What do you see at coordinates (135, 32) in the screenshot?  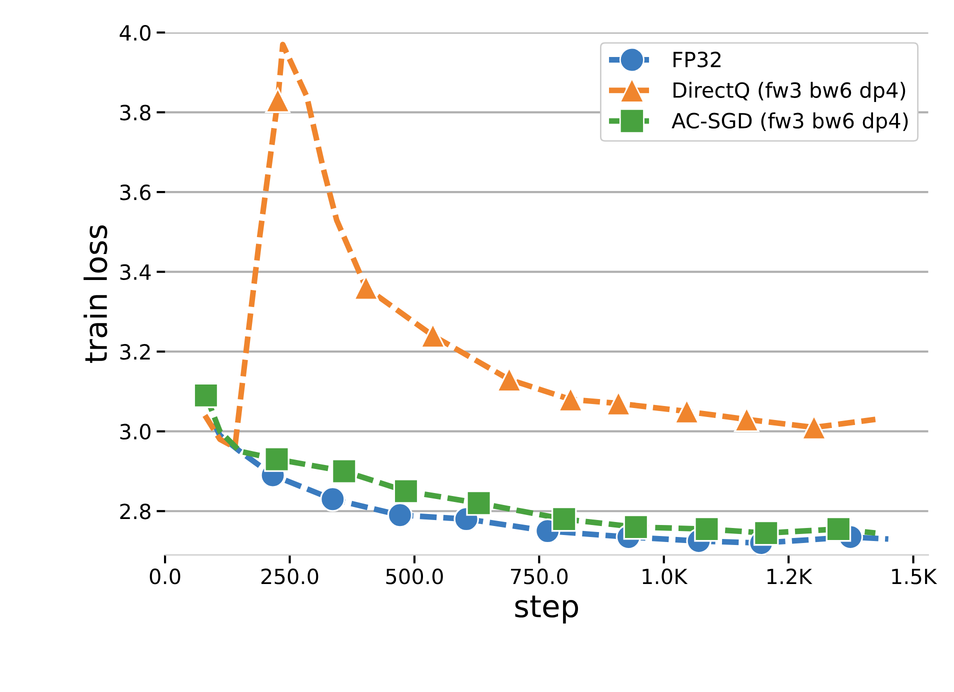 I see `y-tick-label: 4.0` at bounding box center [135, 32].